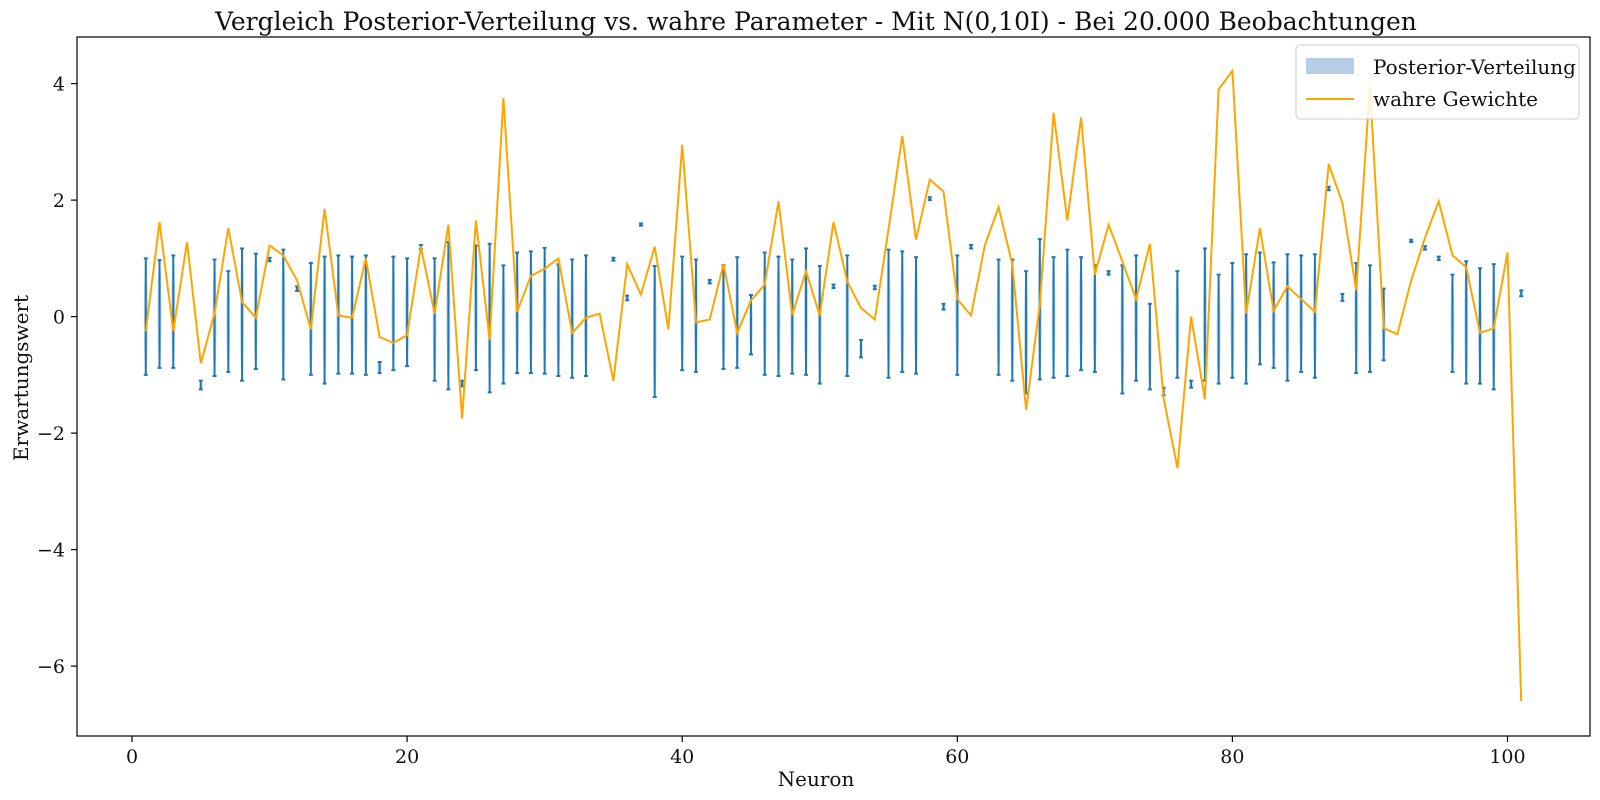 Image resolution: width=1600 pixels, height=800 pixels. What do you see at coordinates (1507, 757) in the screenshot?
I see `x-tick-label: 100` at bounding box center [1507, 757].